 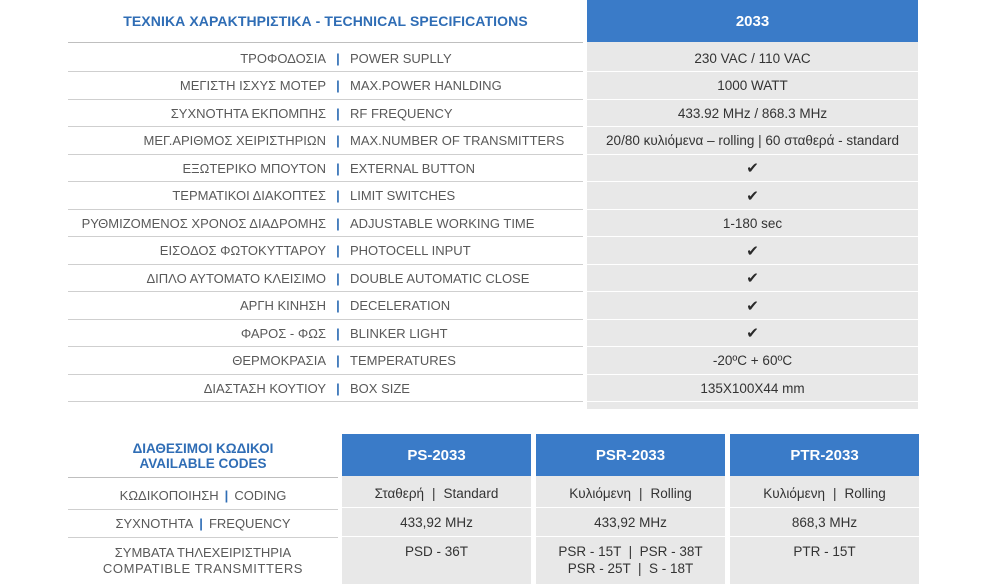 What do you see at coordinates (436, 522) in the screenshot?
I see `frequency-cell-ps: 433,92 MHz` at bounding box center [436, 522].